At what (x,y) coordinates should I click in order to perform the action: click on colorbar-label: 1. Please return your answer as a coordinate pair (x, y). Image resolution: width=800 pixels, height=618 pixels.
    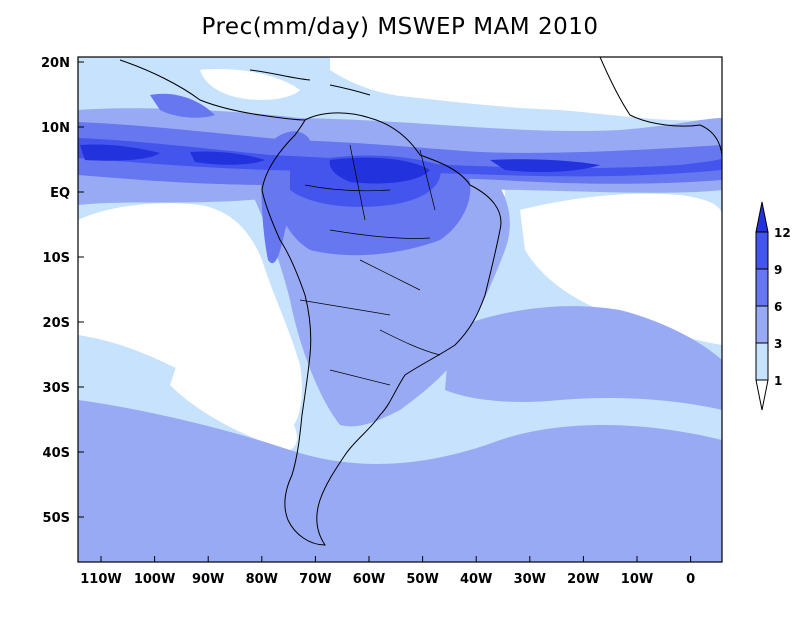
    Looking at the image, I should click on (778, 381).